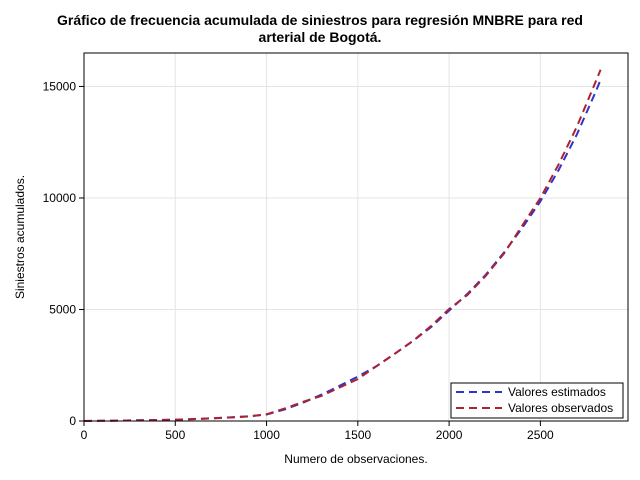 This screenshot has width=640, height=480. Describe the element at coordinates (560, 408) in the screenshot. I see `legend-label-observed: Valores observados` at that location.